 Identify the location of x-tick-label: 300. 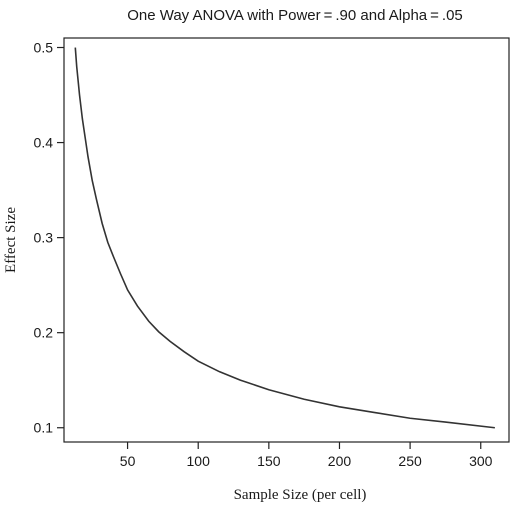
(481, 461).